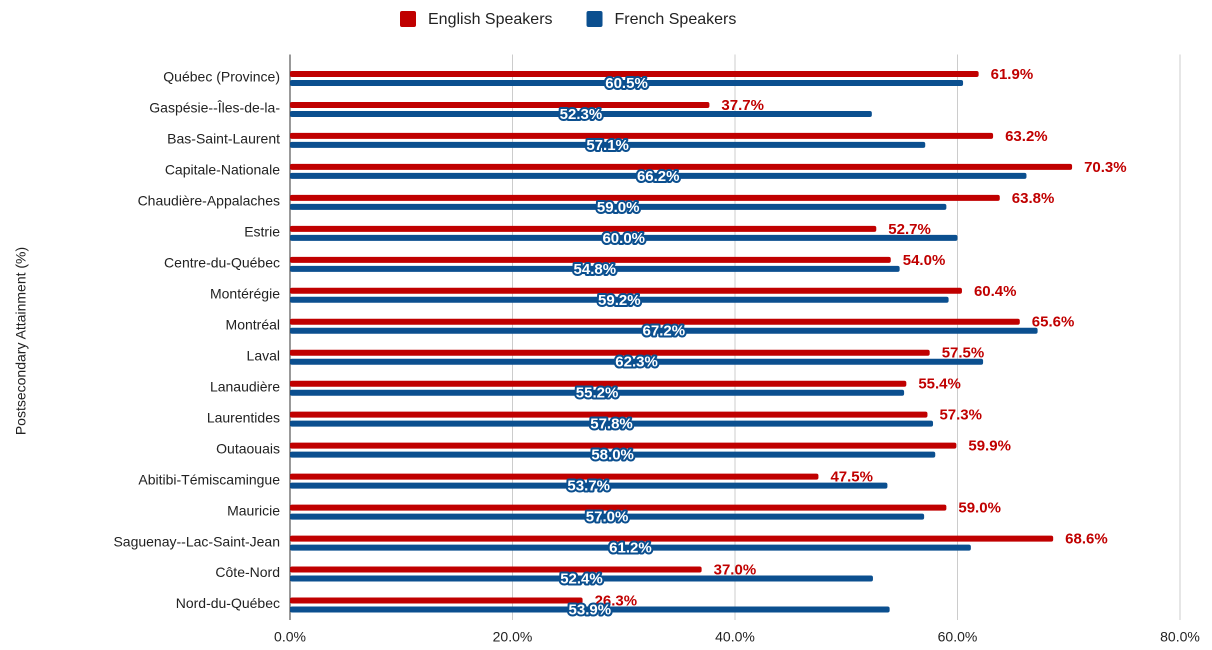  I want to click on data-label: 37.0%, so click(735, 570).